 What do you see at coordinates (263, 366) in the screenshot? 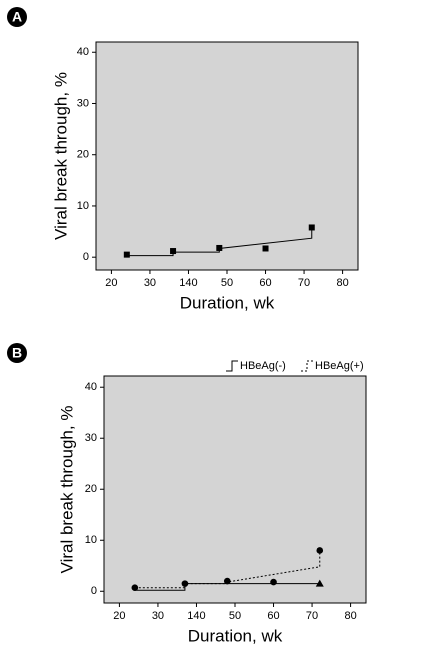
I see `legend-label: HBeAg(-)` at bounding box center [263, 366].